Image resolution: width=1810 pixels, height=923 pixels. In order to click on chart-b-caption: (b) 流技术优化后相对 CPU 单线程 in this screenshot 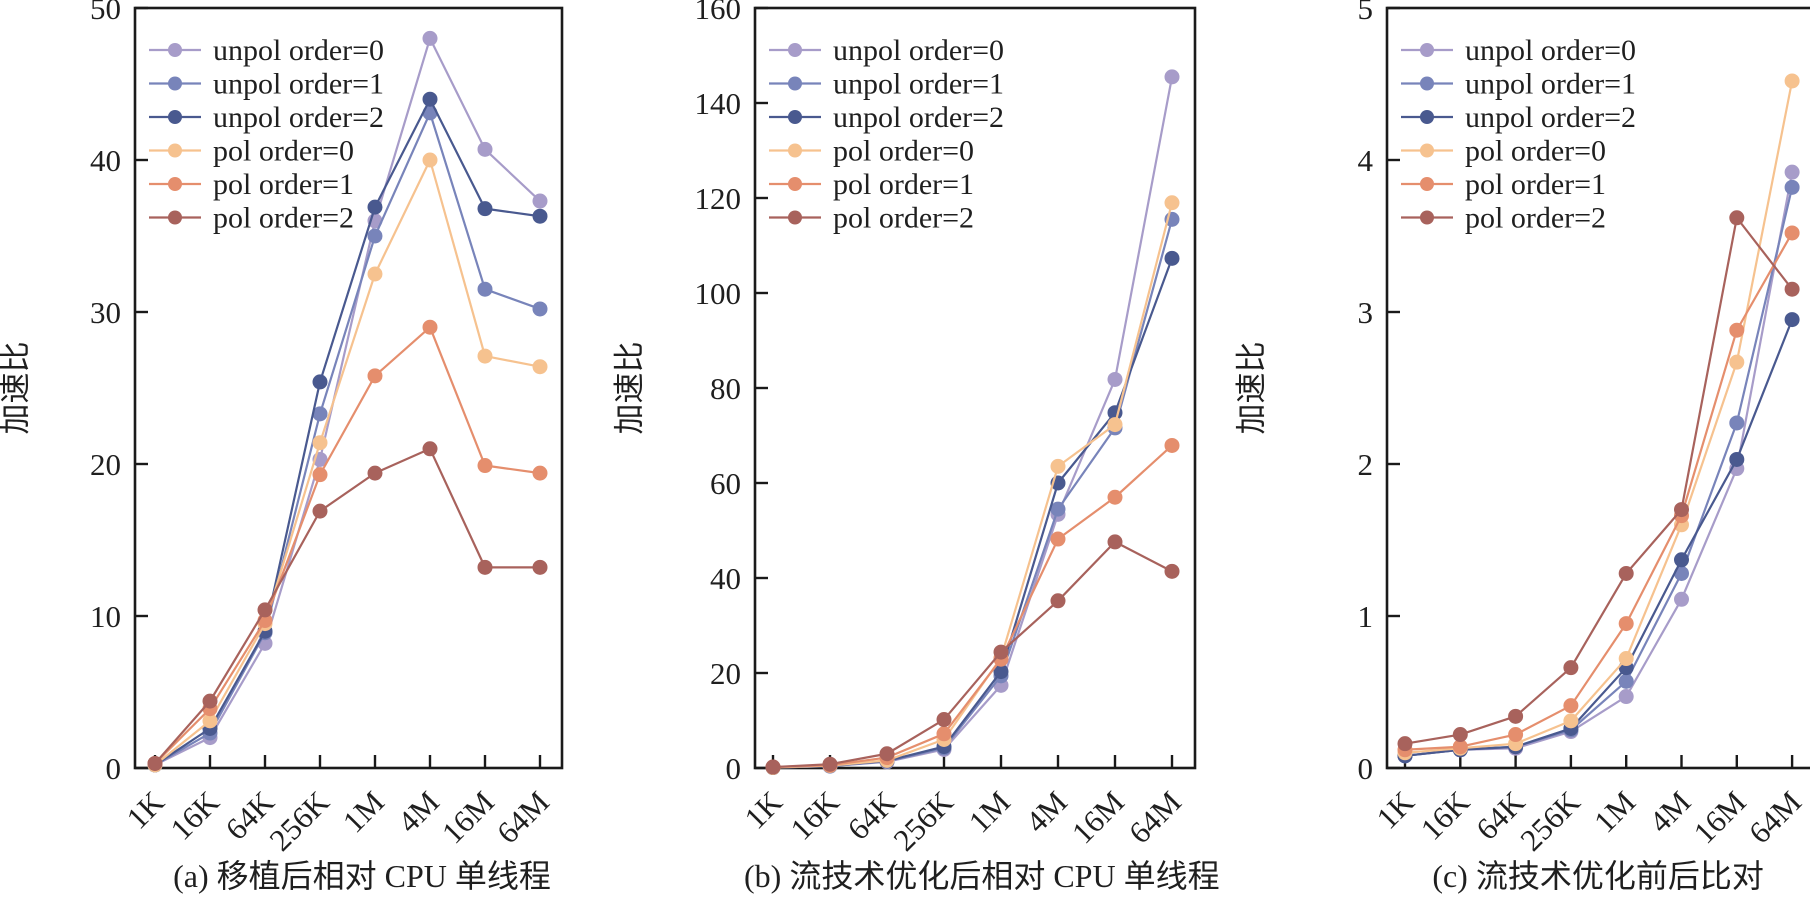, I will do `click(982, 876)`.